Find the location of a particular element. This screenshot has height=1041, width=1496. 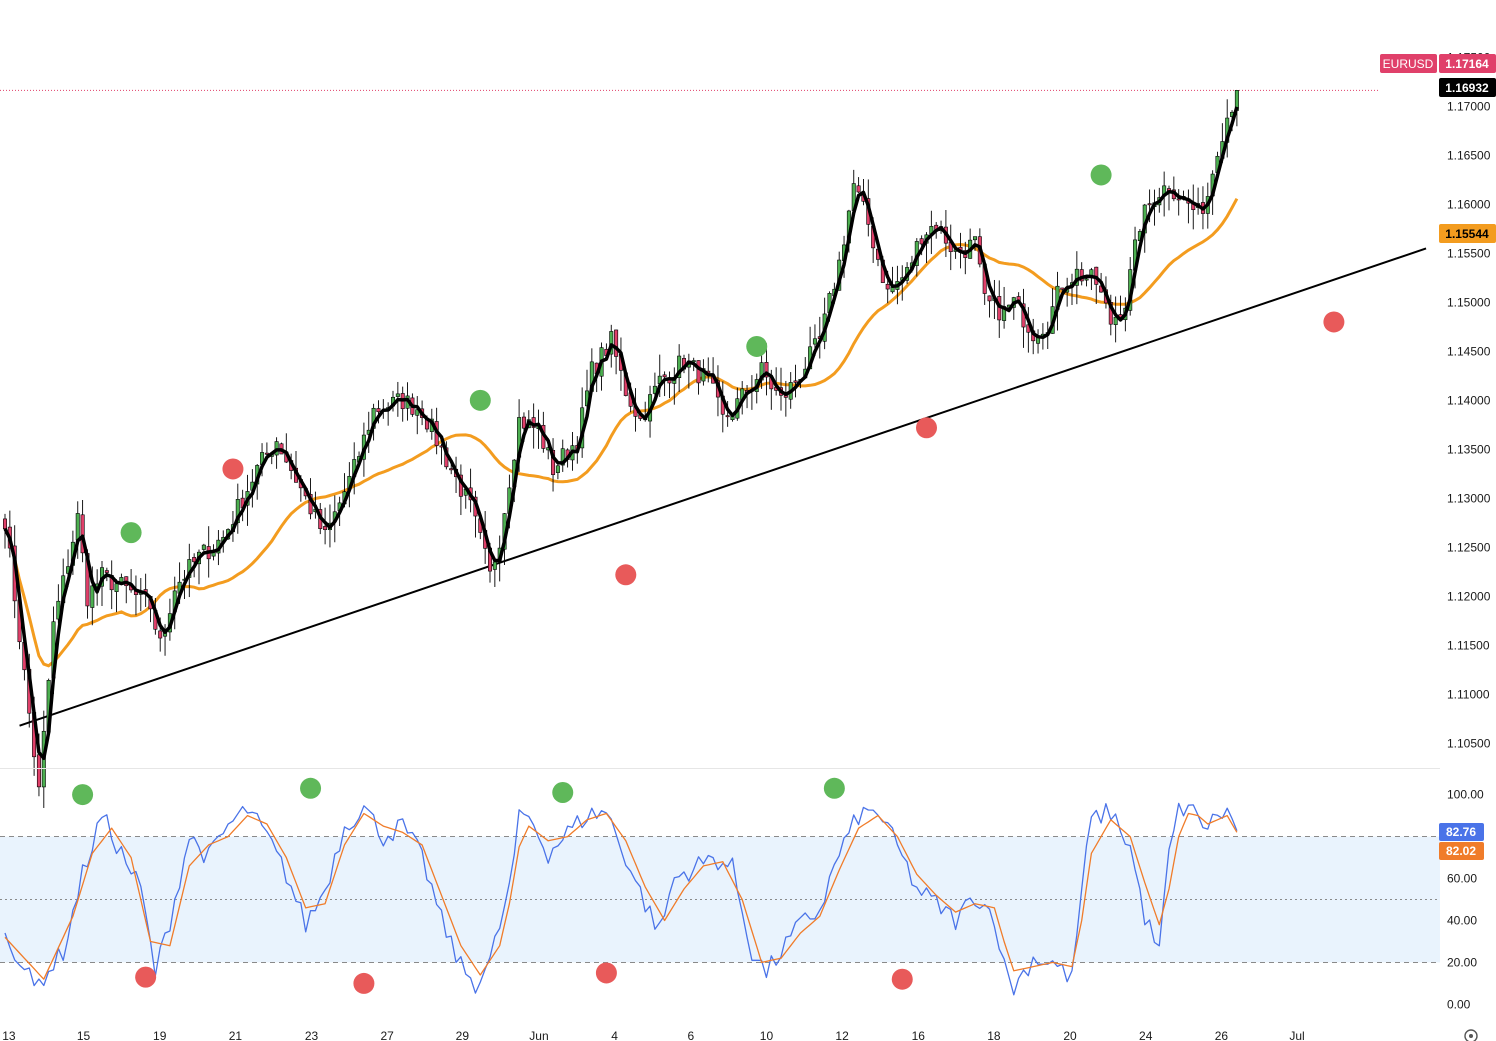

price-tick-label: 1.16500 is located at coordinates (1469, 155).